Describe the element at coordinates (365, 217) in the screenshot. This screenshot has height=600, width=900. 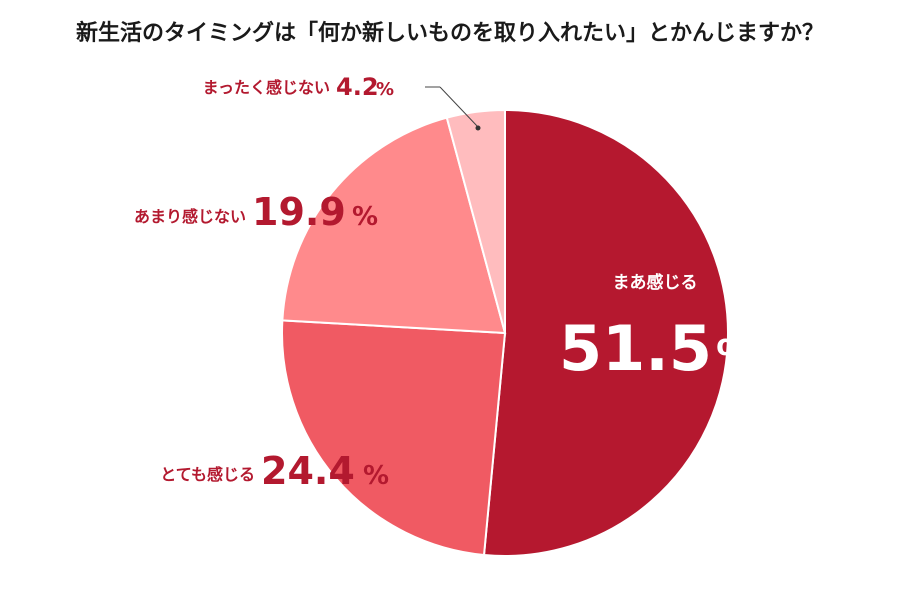
I see `slice-label-amari-unit: %` at that location.